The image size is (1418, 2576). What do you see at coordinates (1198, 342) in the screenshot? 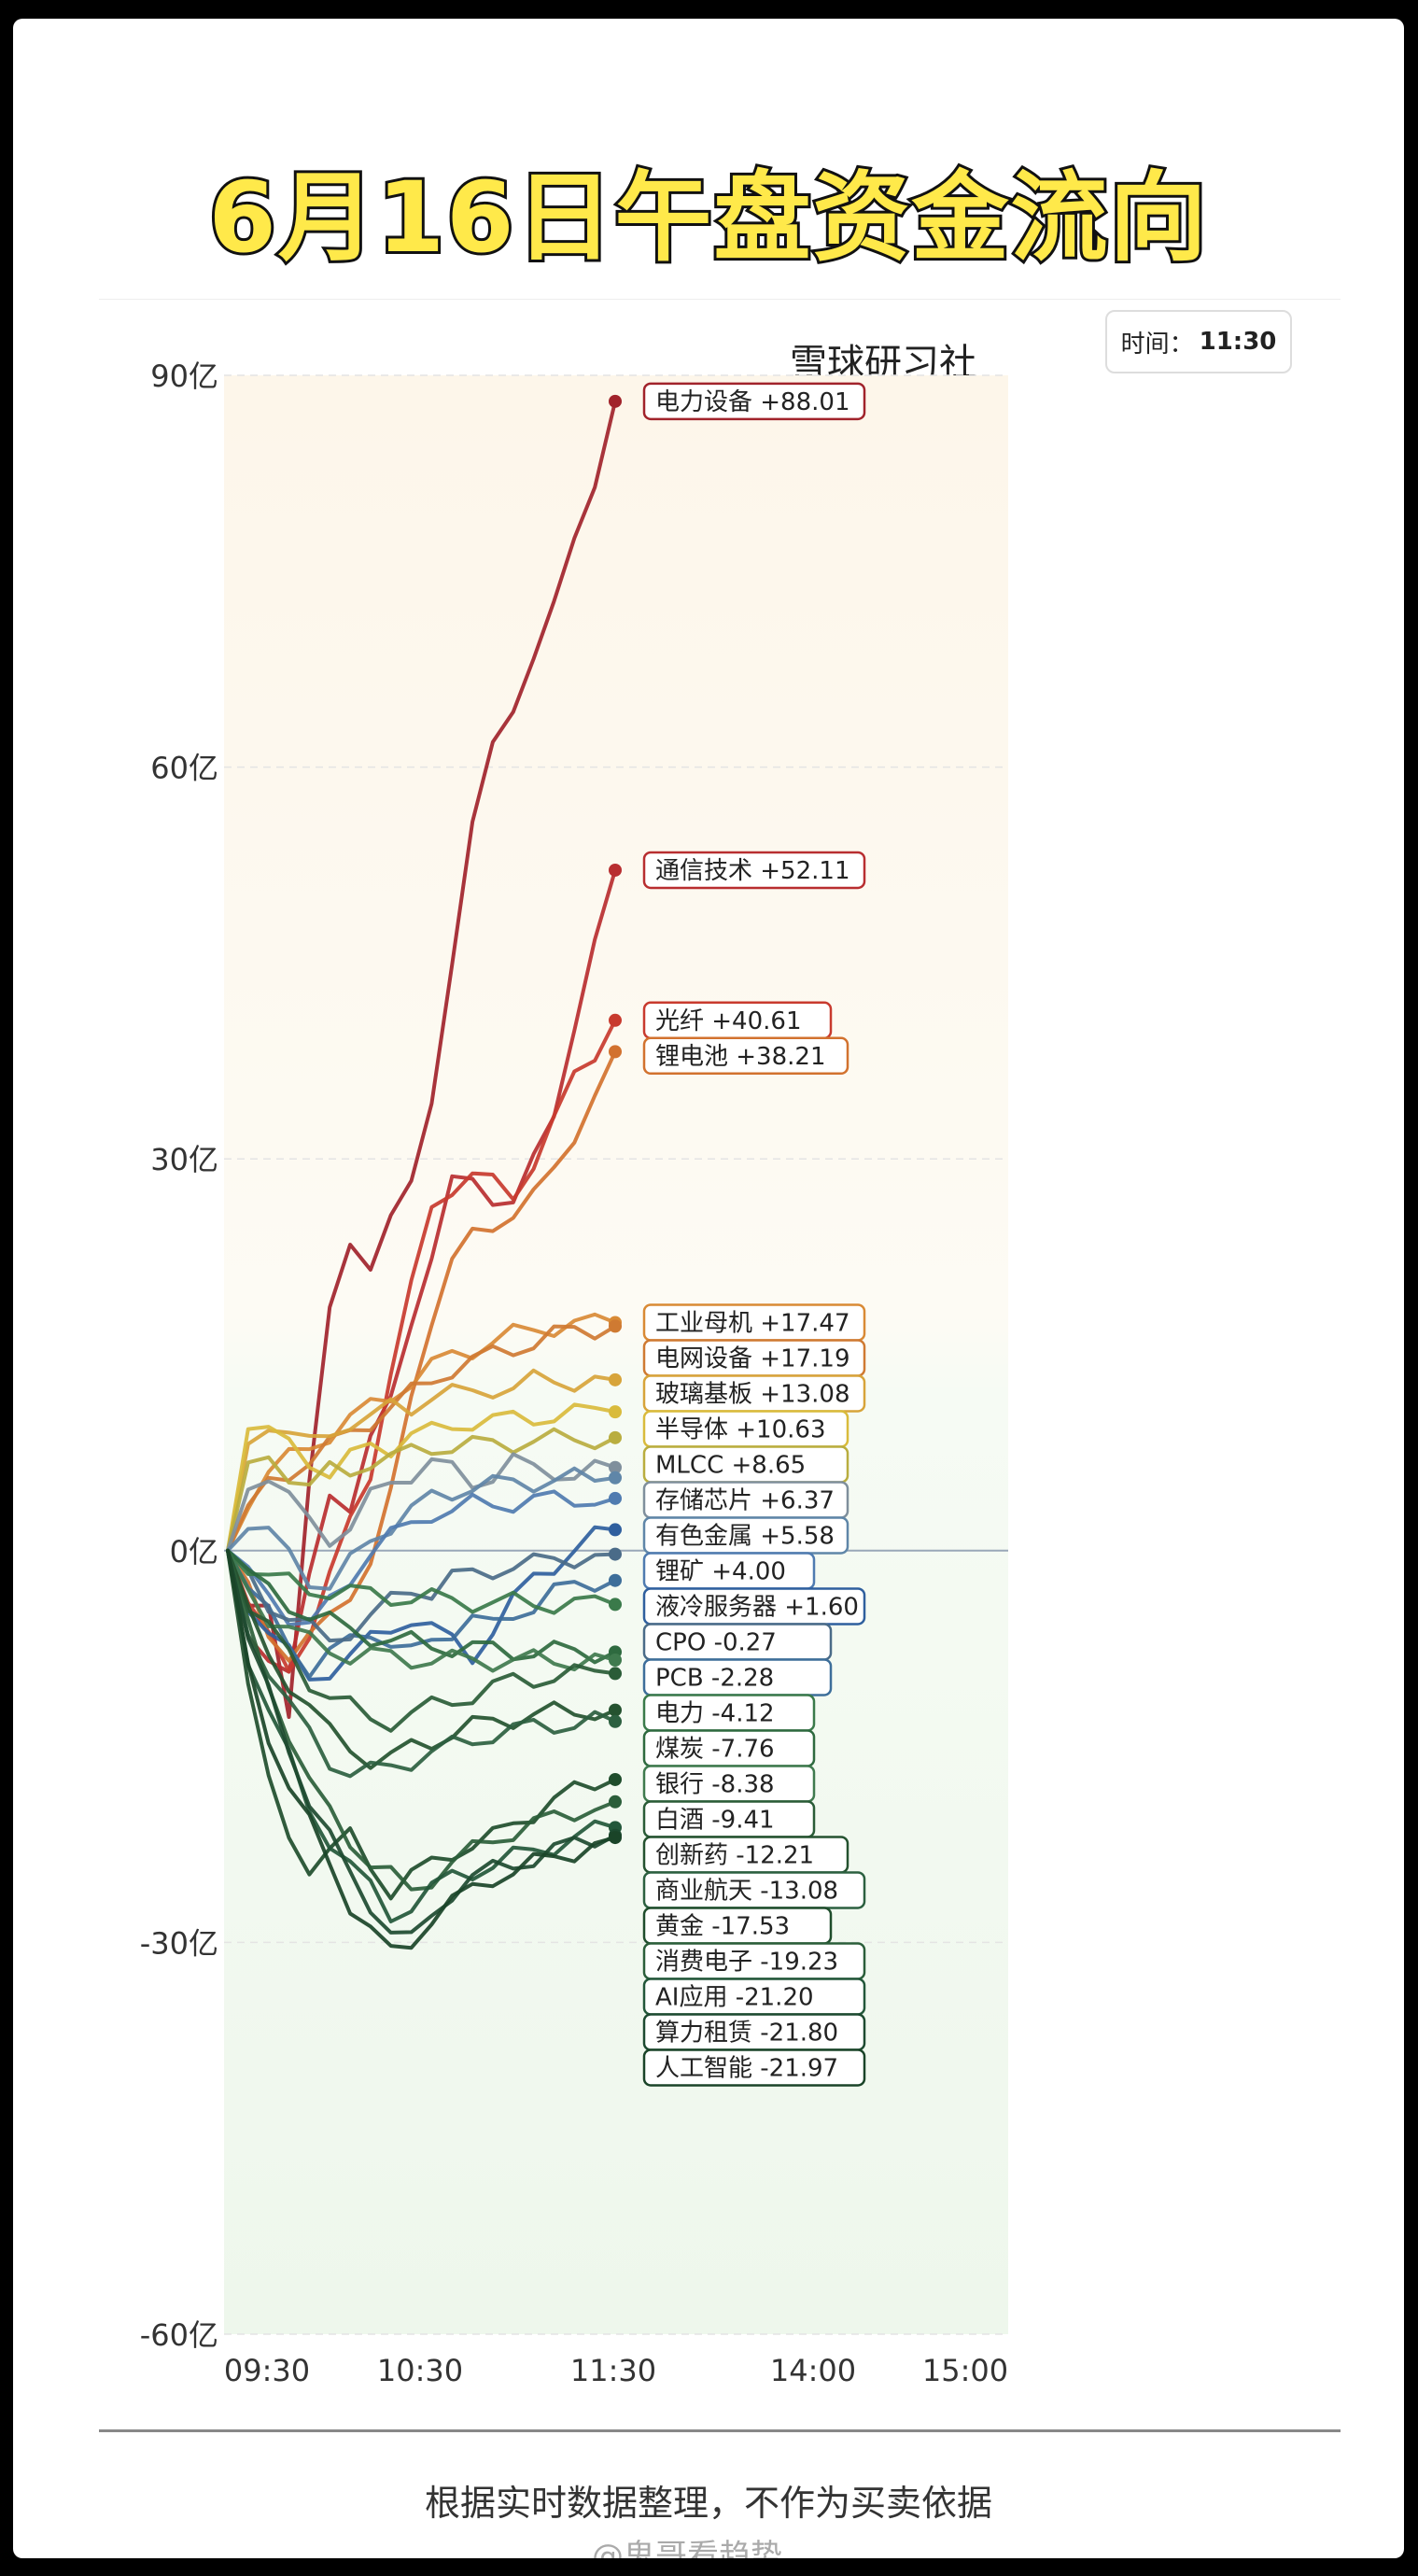
I see `time-badge: 时间： 11:30` at bounding box center [1198, 342].